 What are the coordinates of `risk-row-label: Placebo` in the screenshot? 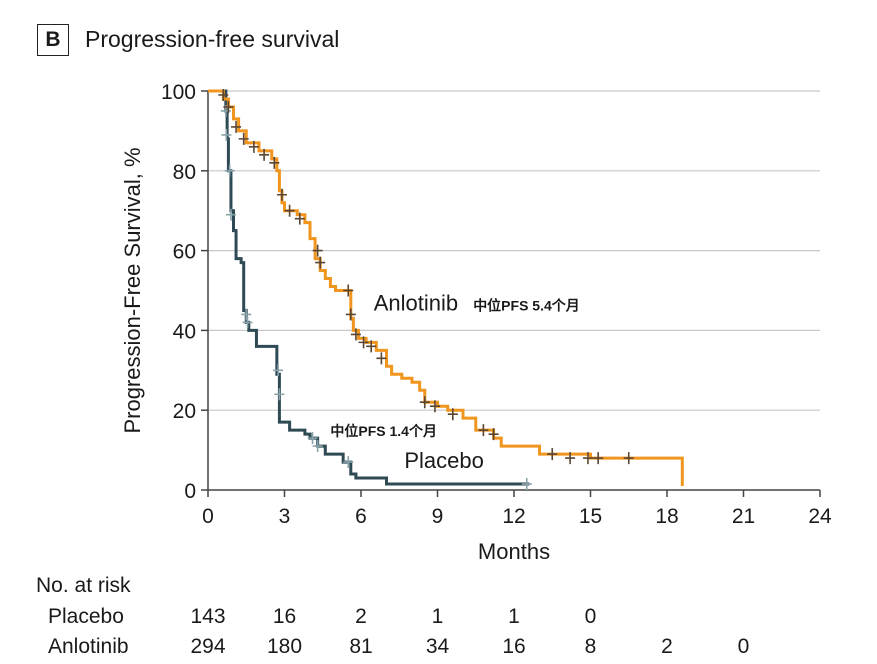 It's located at (86, 616).